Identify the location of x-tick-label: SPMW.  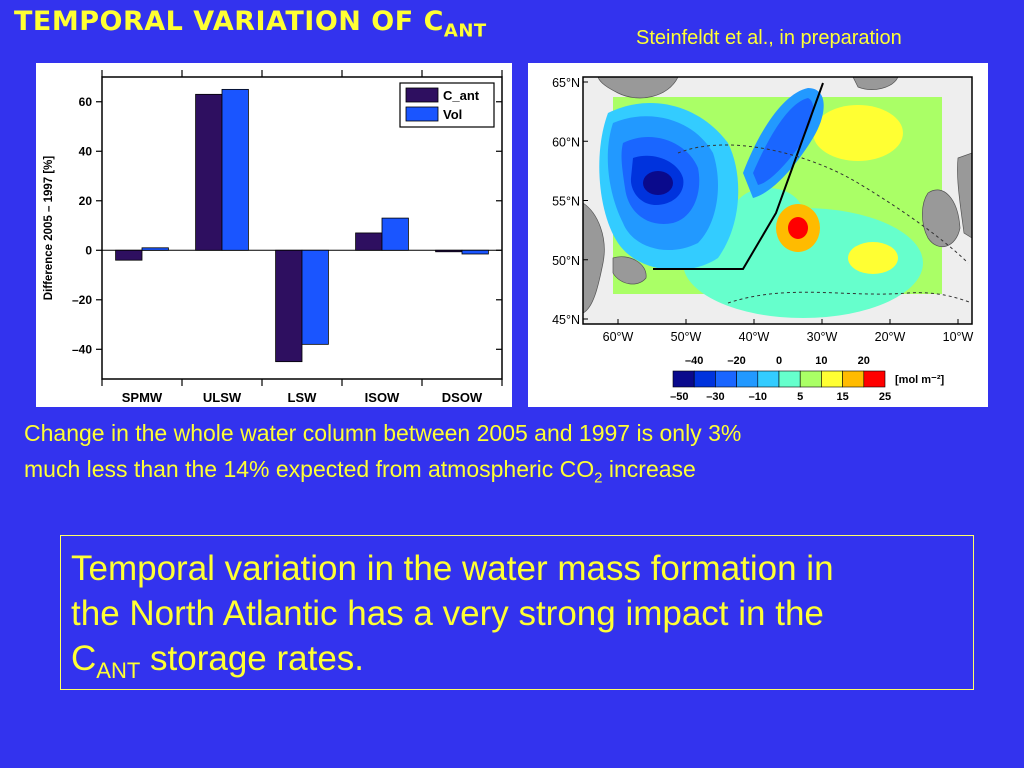
(142, 397).